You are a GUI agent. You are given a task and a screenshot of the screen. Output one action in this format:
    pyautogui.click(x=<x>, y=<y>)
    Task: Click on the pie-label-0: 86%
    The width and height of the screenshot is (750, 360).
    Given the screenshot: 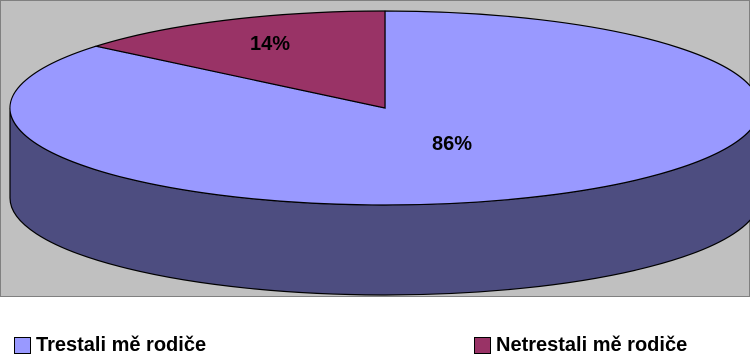 What is the action you would take?
    pyautogui.click(x=452, y=144)
    